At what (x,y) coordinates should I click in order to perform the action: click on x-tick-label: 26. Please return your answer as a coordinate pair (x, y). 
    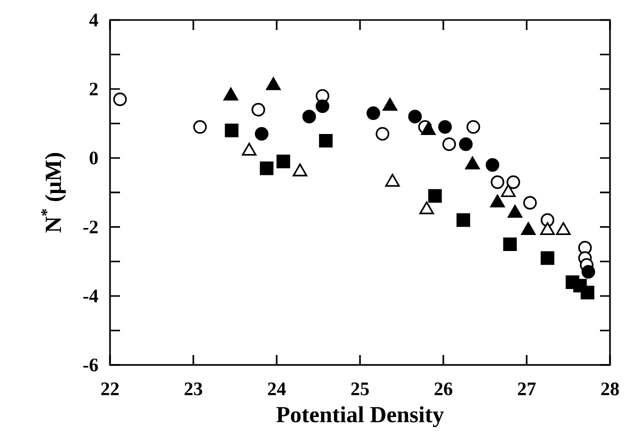
    Looking at the image, I should click on (443, 389).